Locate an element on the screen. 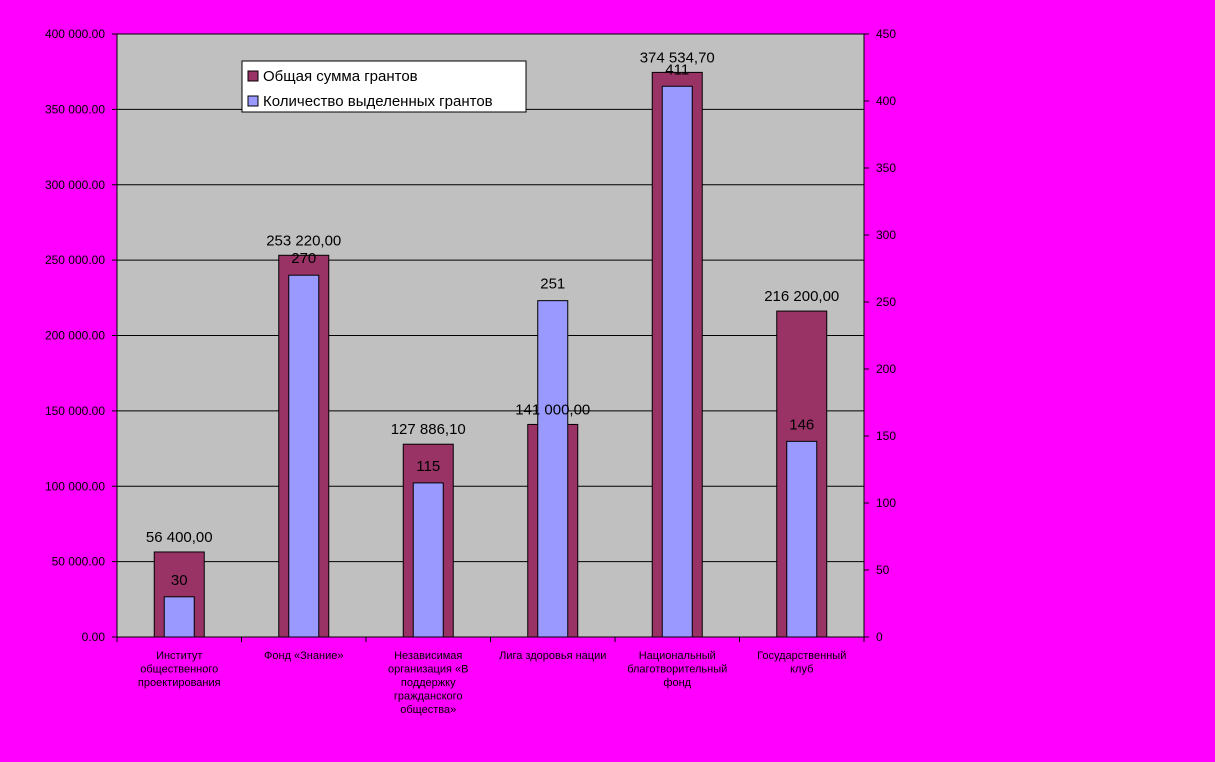 The image size is (1215, 762). data-label-total-amount: 216 200,00 is located at coordinates (801, 296).